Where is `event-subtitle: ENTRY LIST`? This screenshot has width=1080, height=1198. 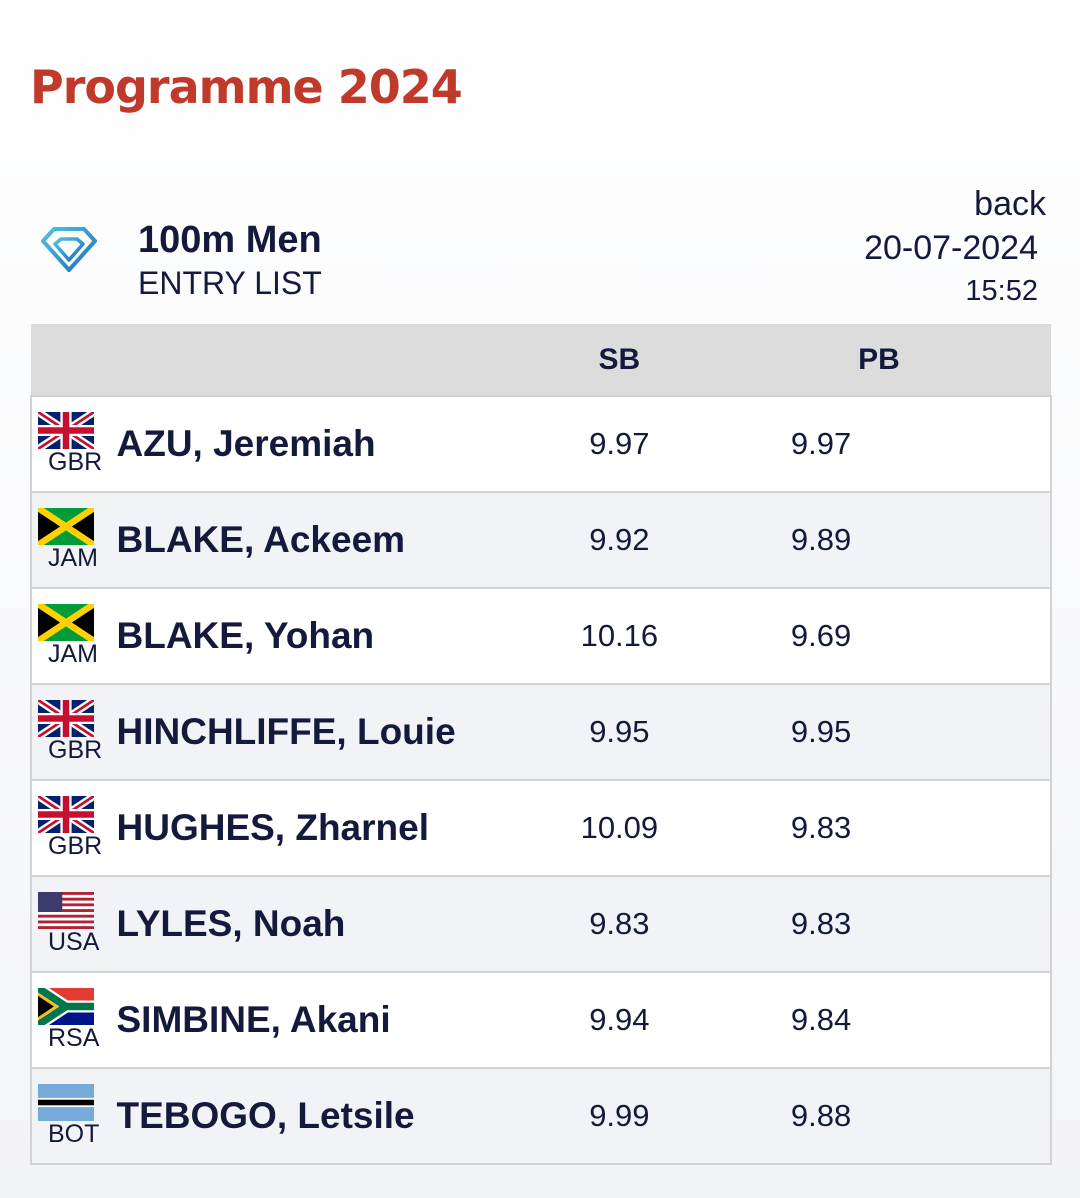 event-subtitle: ENTRY LIST is located at coordinates (230, 283).